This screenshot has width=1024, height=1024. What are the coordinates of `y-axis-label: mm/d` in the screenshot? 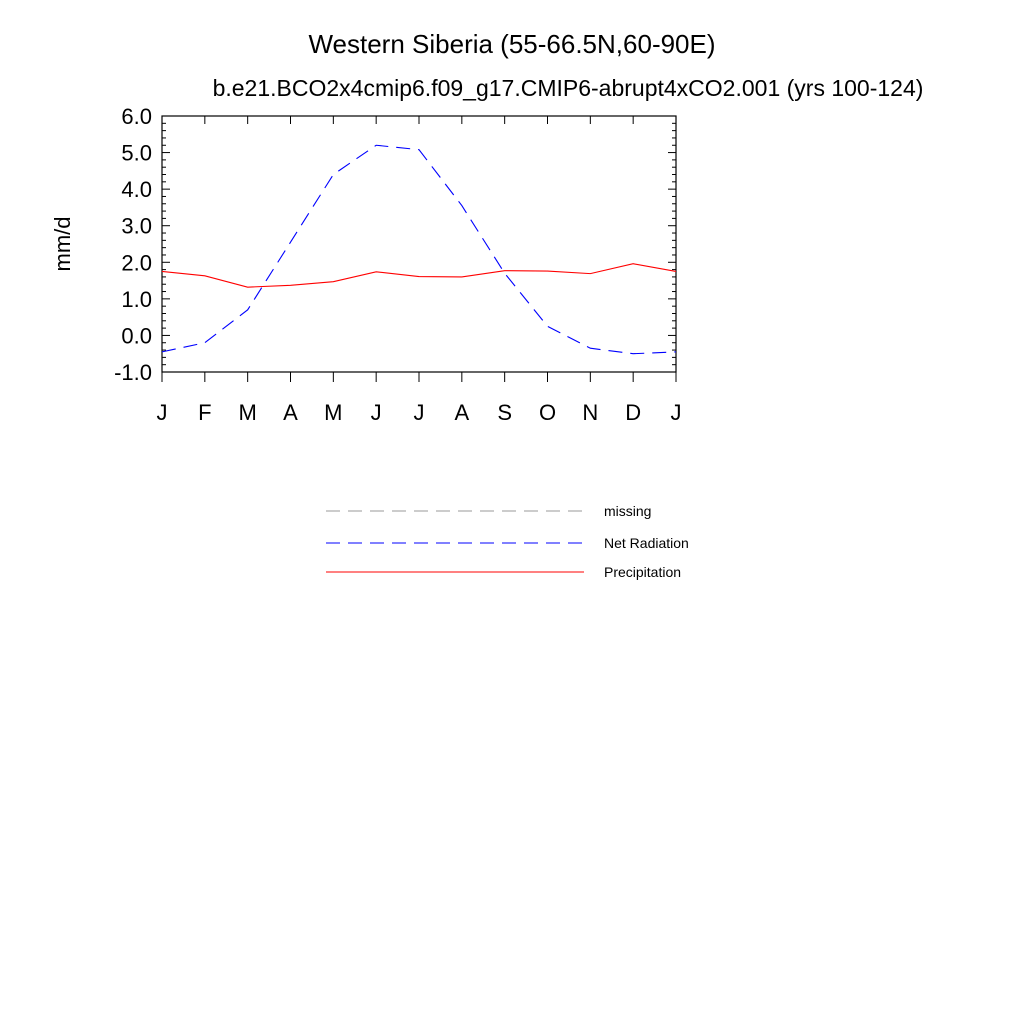 It's located at (62, 244).